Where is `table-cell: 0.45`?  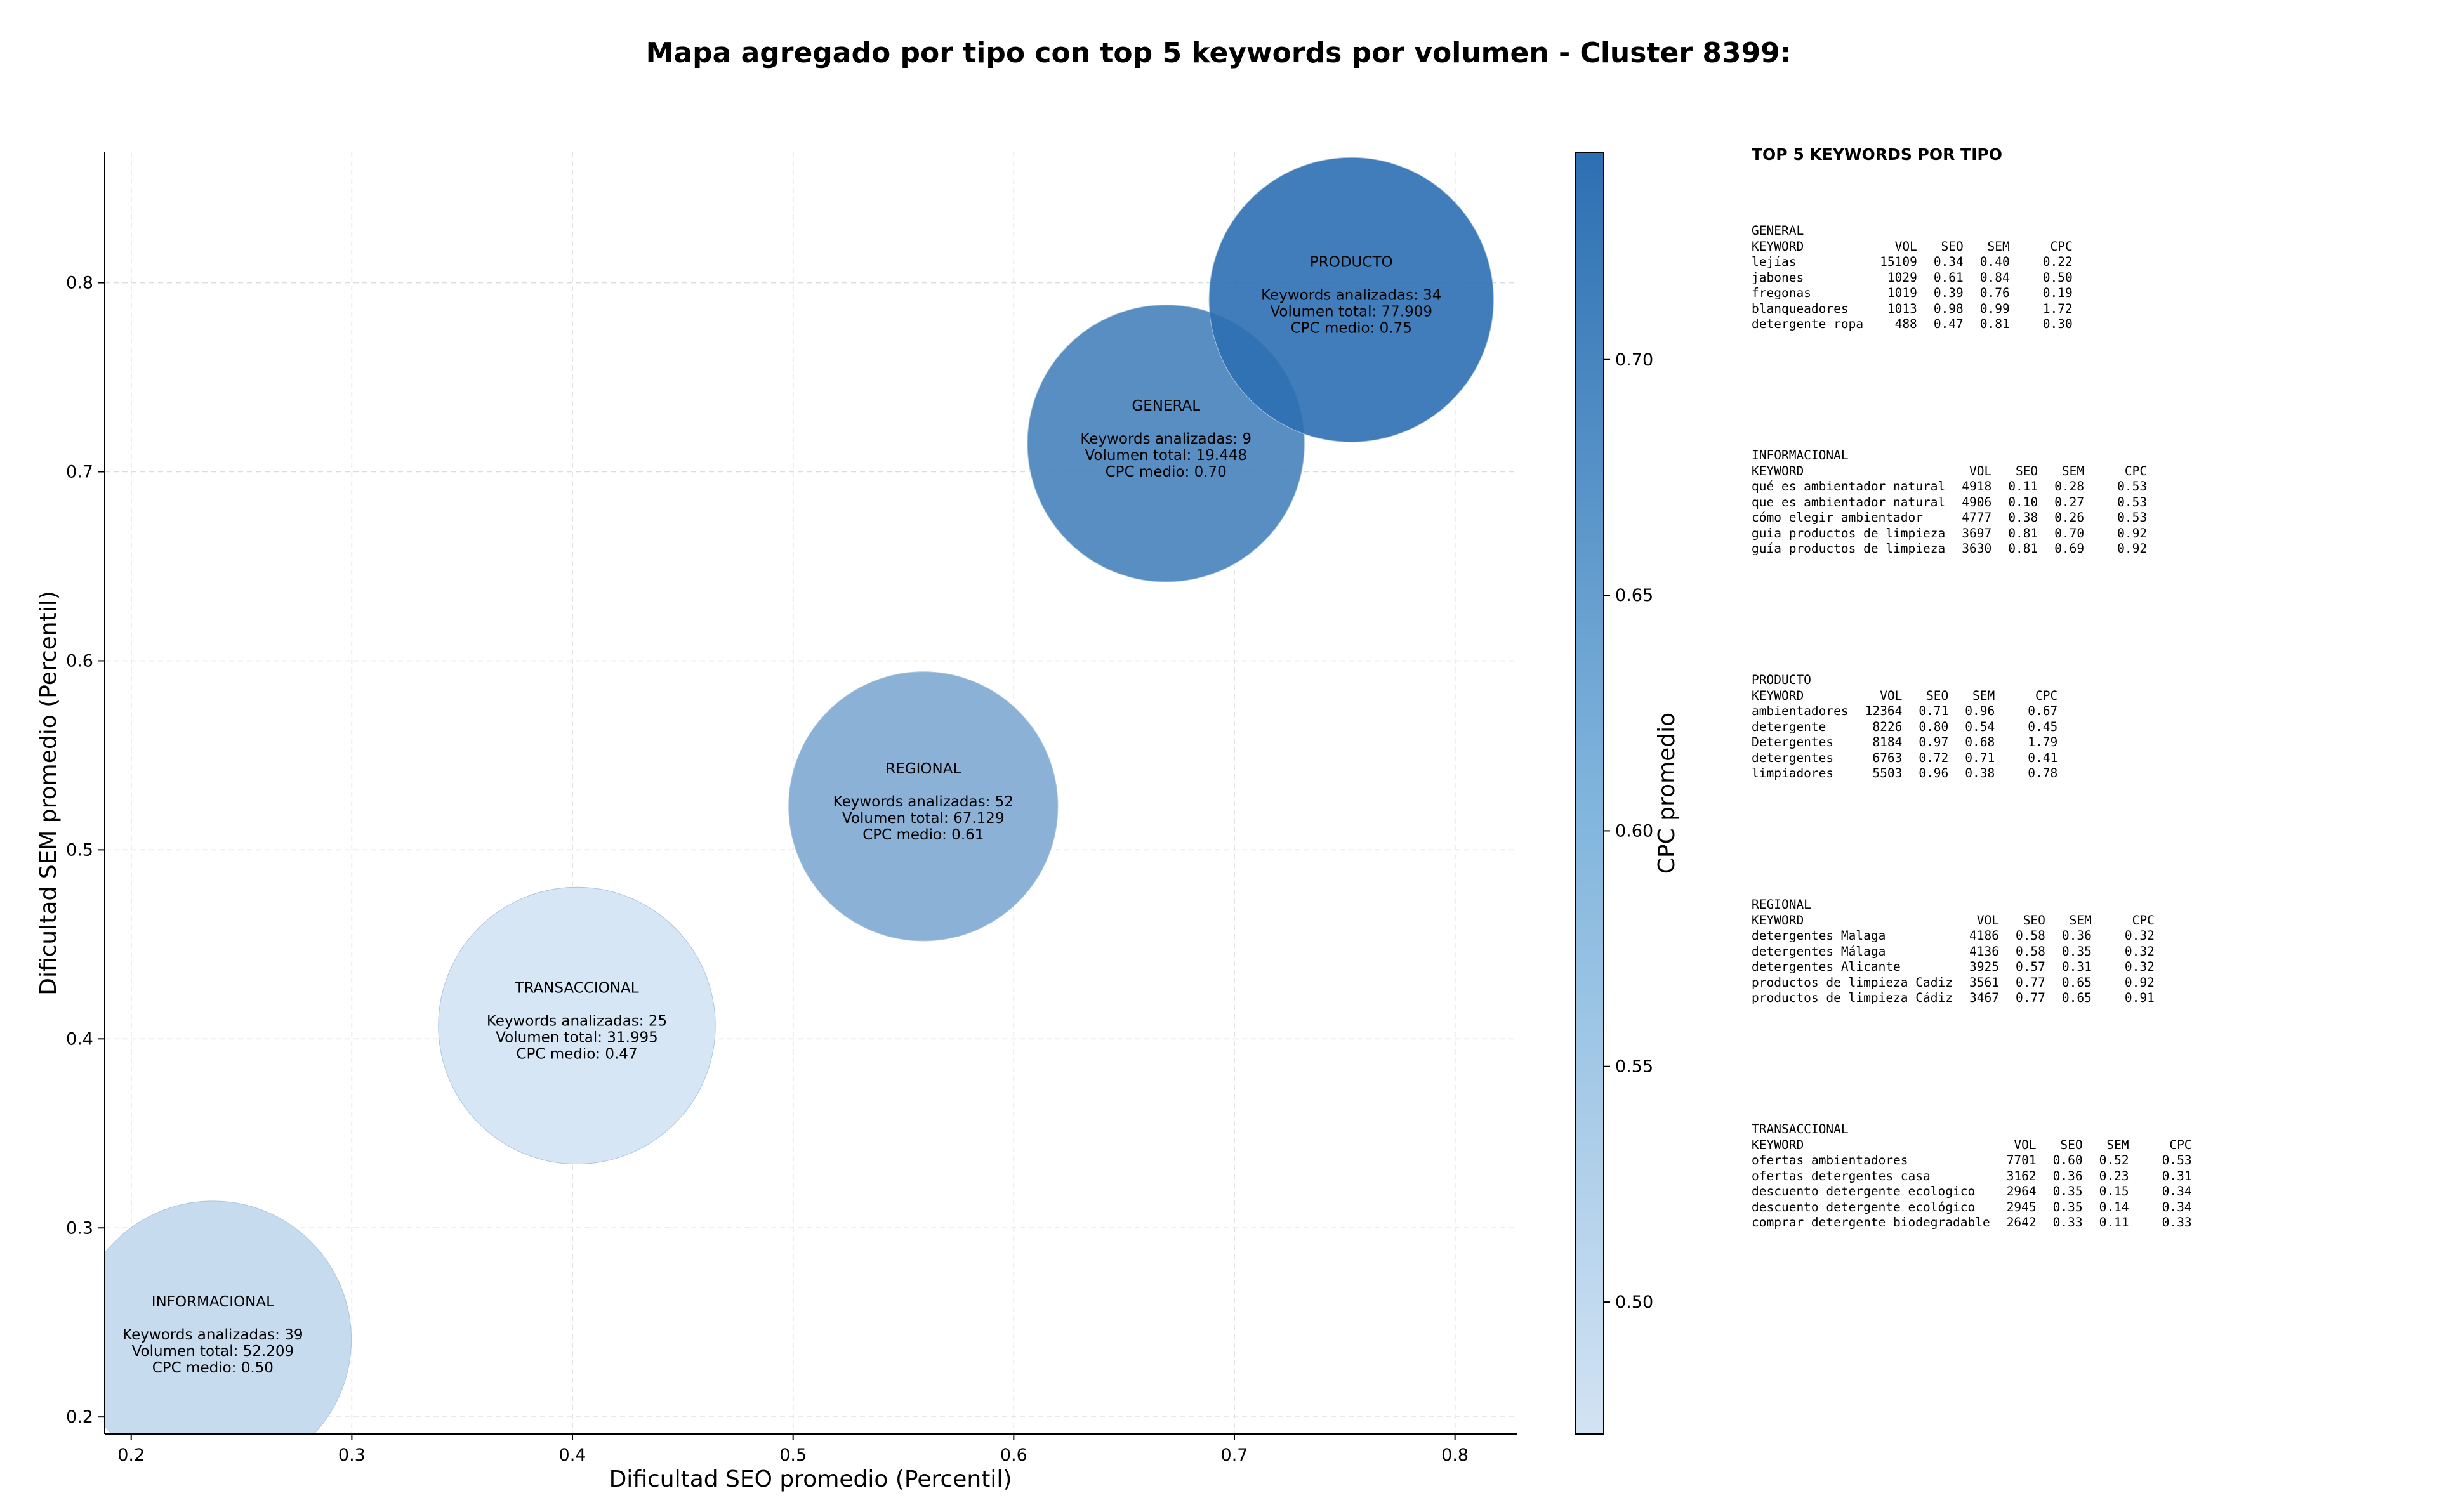
table-cell: 0.45 is located at coordinates (2043, 727).